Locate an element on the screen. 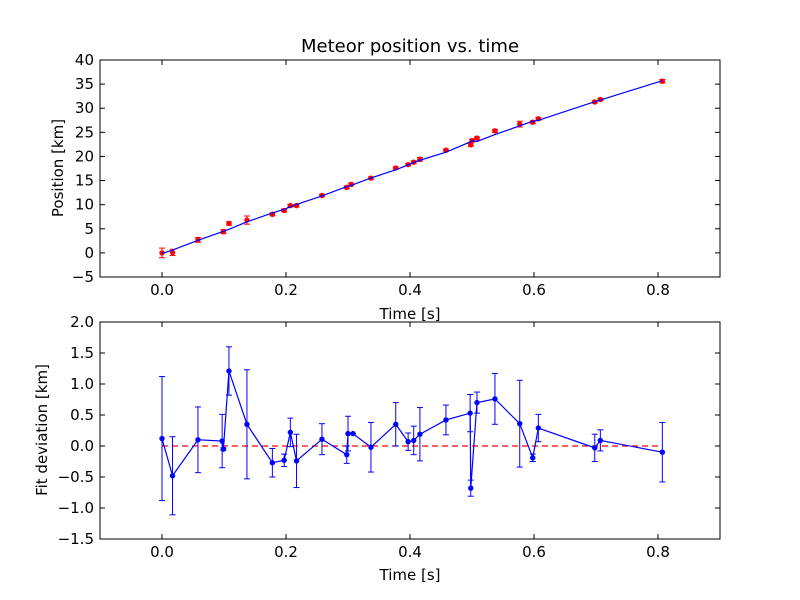 Image resolution: width=800 pixels, height=600 pixels. deviation-y-tick-label: 1.0 is located at coordinates (82, 384).